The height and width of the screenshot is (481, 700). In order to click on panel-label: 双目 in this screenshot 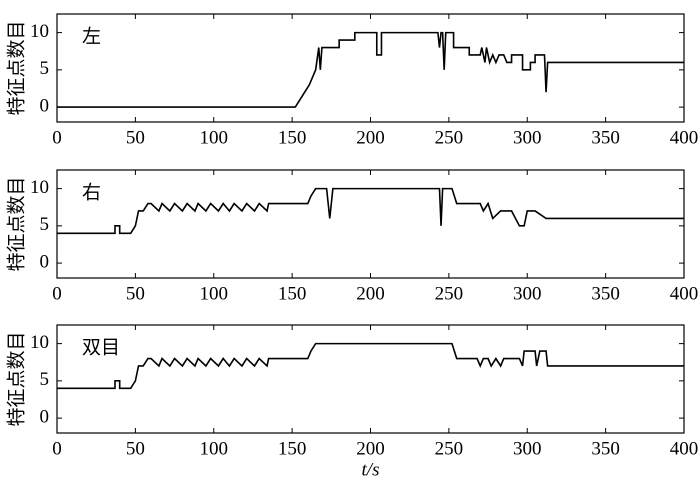, I will do `click(101, 347)`.